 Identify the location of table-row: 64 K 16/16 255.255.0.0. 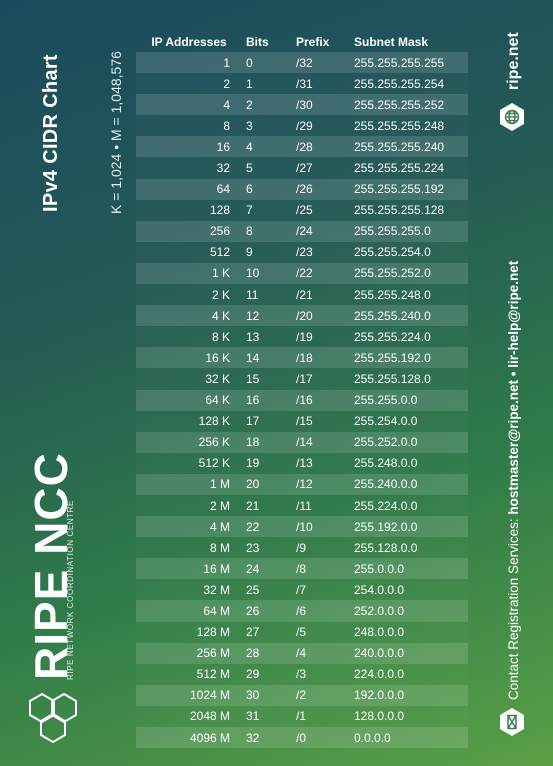
(302, 400).